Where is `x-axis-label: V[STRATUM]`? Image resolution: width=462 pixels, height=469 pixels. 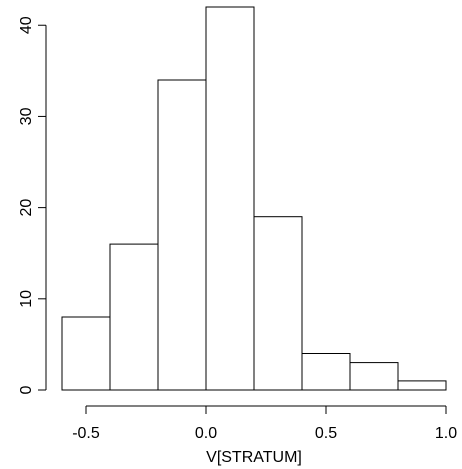
x-axis-label: V[STRATUM] is located at coordinates (254, 457).